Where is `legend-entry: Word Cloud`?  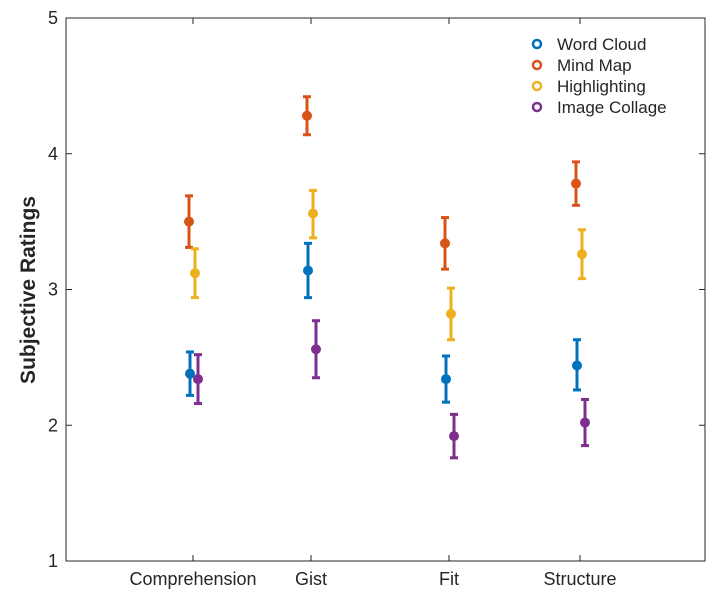 legend-entry: Word Cloud is located at coordinates (601, 44).